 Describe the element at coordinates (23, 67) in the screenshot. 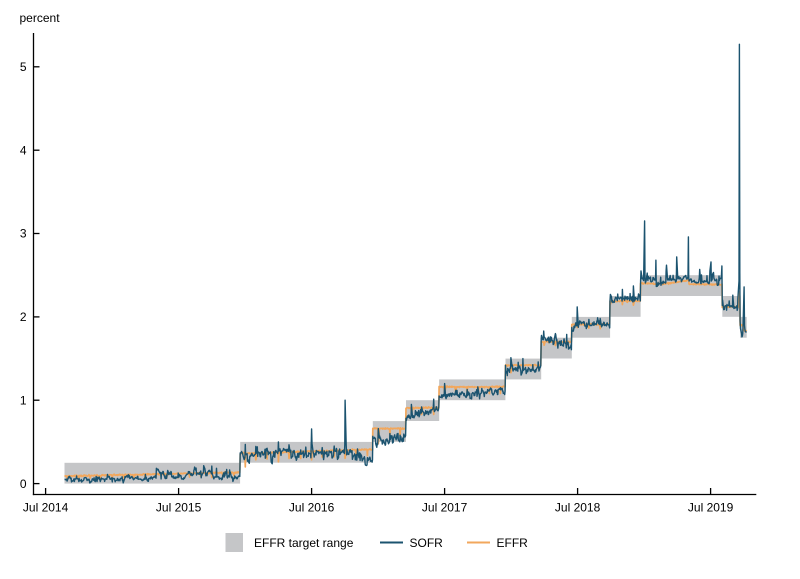

I see `svg-text: 5` at that location.